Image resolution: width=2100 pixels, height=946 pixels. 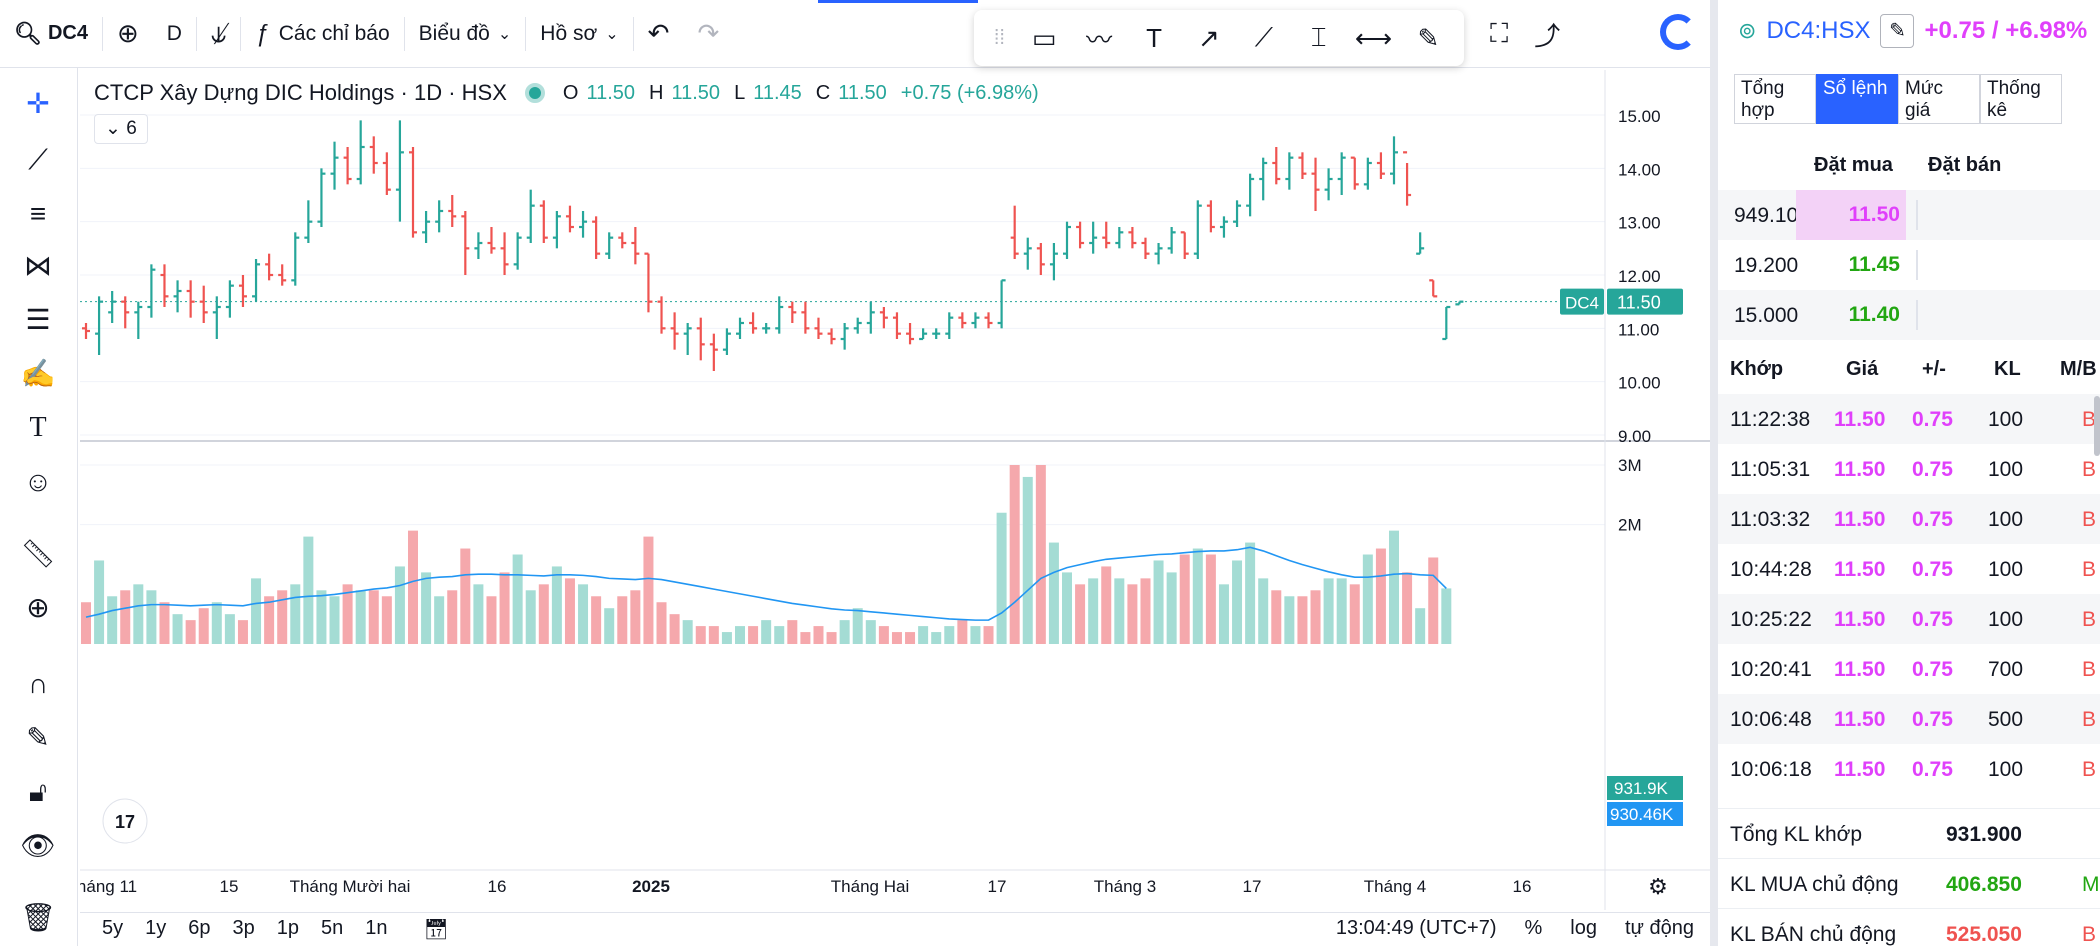 What do you see at coordinates (38, 319) in the screenshot?
I see `fib-levels-icon: ☰` at bounding box center [38, 319].